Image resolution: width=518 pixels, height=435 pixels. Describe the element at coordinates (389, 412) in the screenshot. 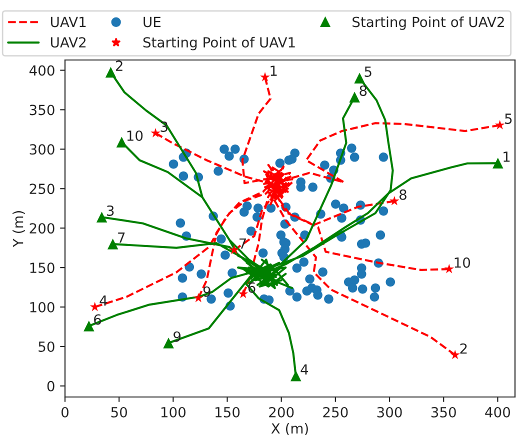

I see `x-tick-label: 300` at that location.